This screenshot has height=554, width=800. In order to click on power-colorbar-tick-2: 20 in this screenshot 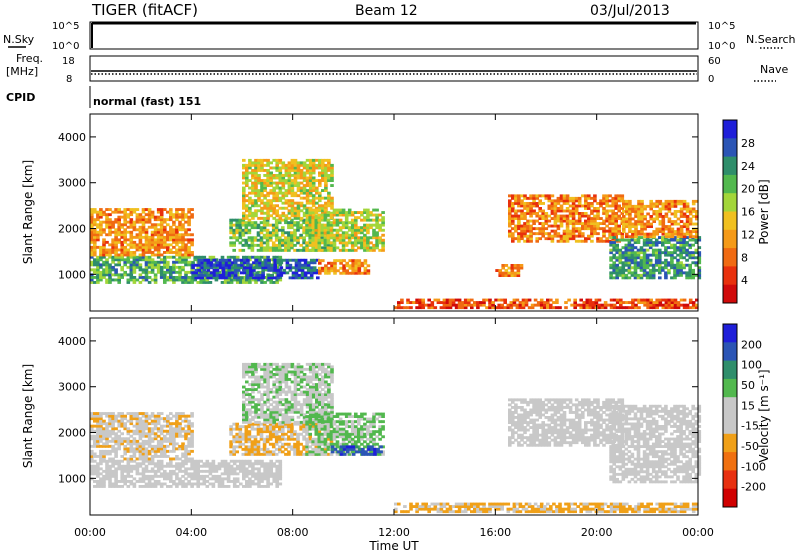, I will do `click(748, 189)`.